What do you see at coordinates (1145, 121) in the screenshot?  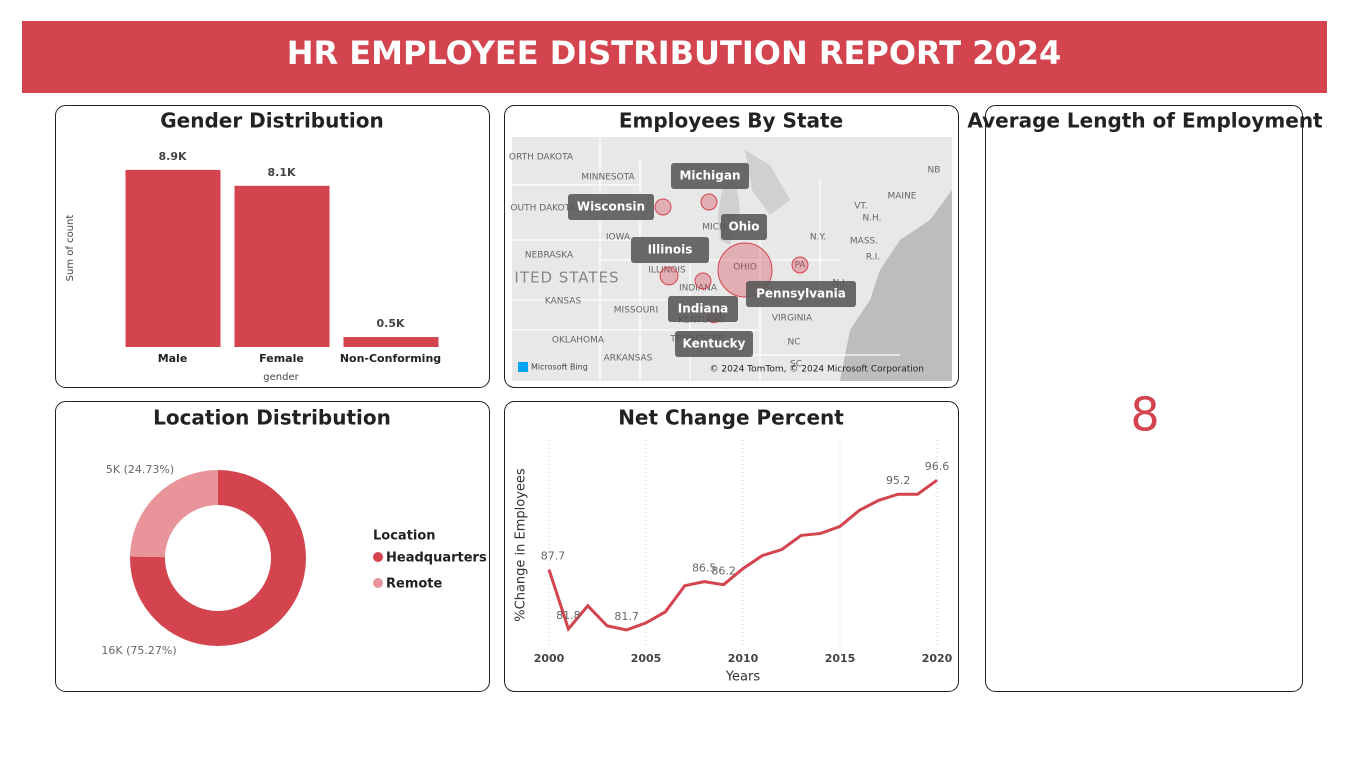 I see `panel-title: Average Length of Employment` at bounding box center [1145, 121].